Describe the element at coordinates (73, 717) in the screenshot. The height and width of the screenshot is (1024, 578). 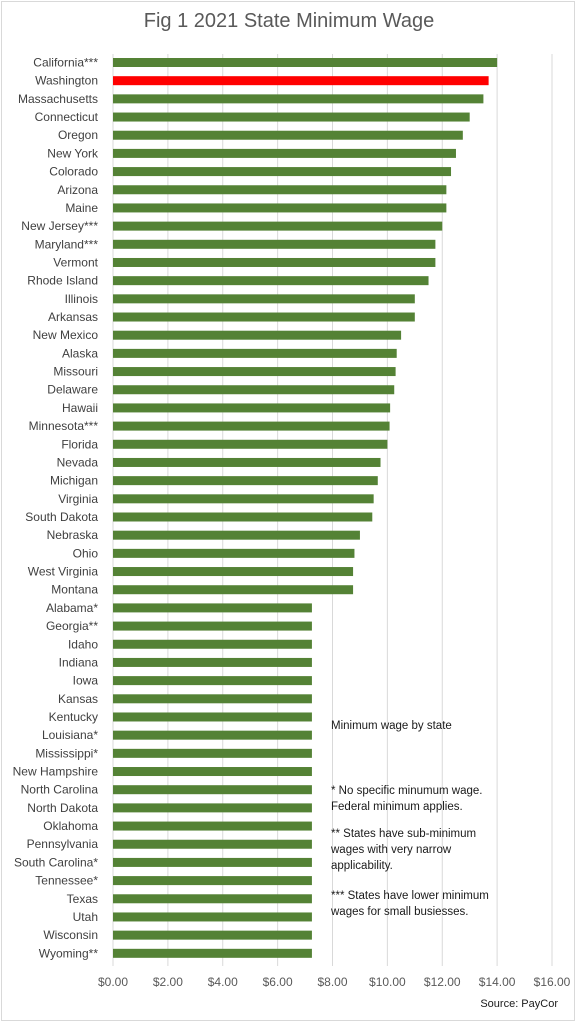
I see `category-label: Kentucky` at that location.